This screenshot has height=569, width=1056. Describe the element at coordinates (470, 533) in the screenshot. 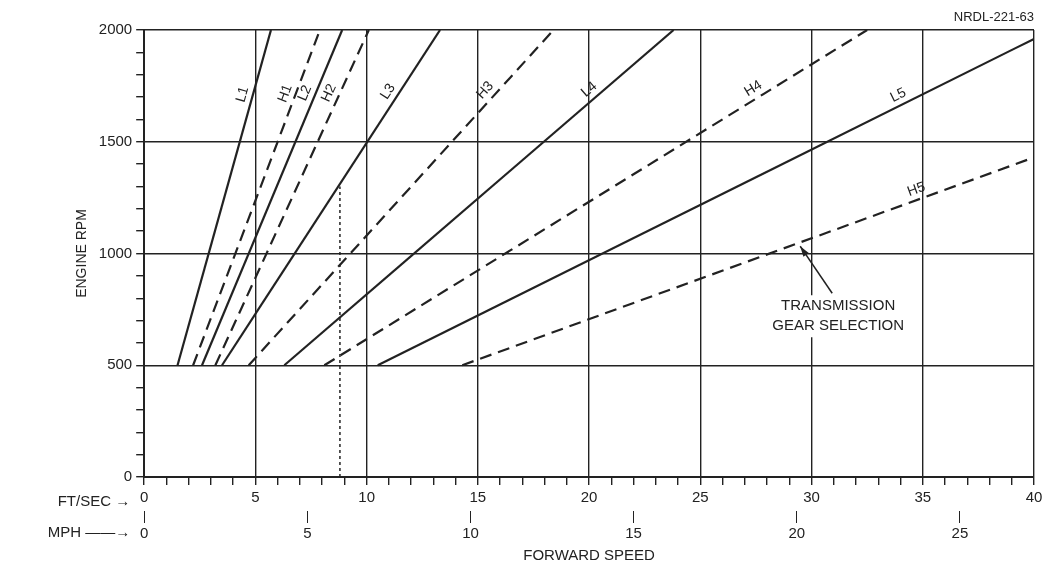

I see `x2-tick-label: 10` at that location.